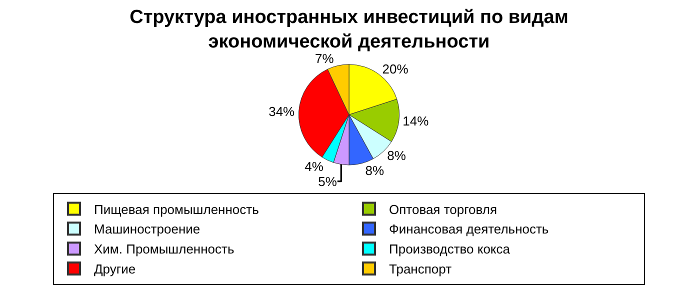 Image resolution: width=698 pixels, height=288 pixels. Describe the element at coordinates (469, 229) in the screenshot. I see `legend-label: Финансовая деятельность` at that location.